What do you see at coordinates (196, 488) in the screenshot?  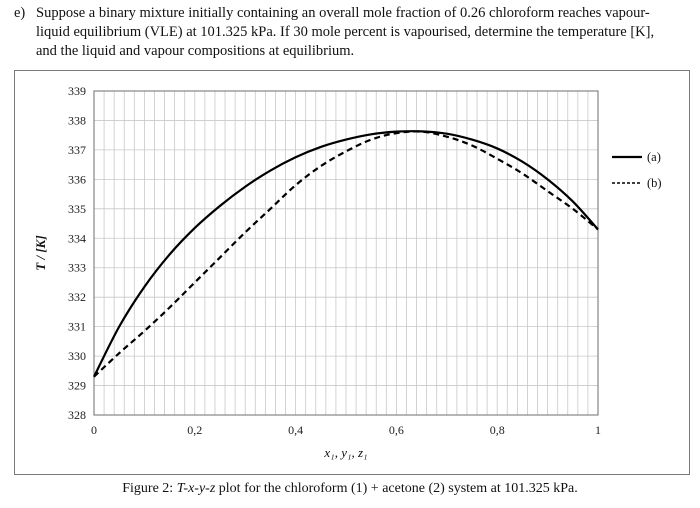 I see `caption-italic: T-x-y-z` at bounding box center [196, 488].